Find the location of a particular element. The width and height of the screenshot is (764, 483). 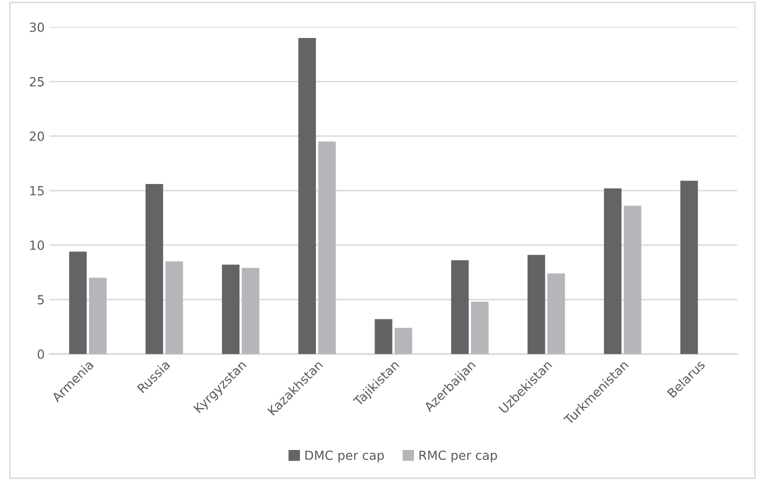

y-tick-label: 10 is located at coordinates (37, 245).